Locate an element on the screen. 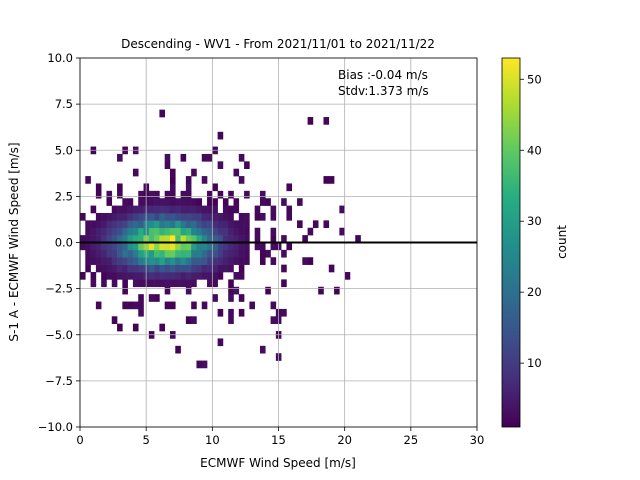 The image size is (640, 480). y-tick-label: 7.5 is located at coordinates (64, 104).